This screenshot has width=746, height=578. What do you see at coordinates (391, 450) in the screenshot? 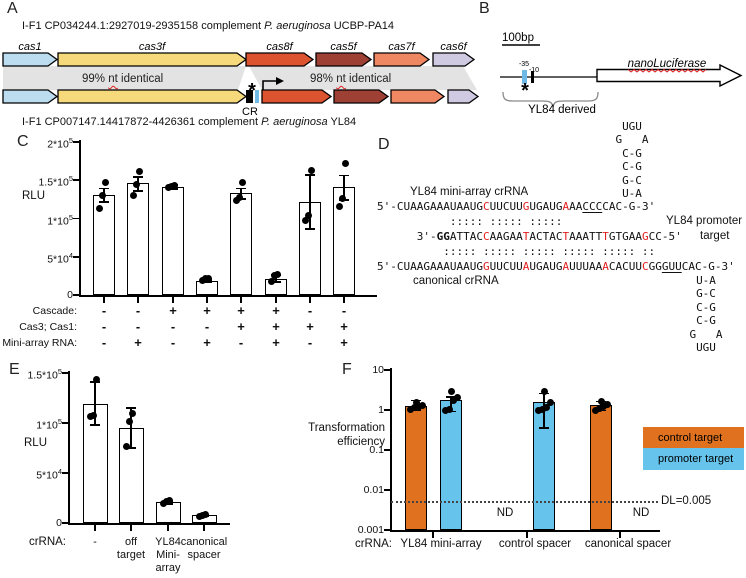
I see `y-axis-F` at bounding box center [391, 450].